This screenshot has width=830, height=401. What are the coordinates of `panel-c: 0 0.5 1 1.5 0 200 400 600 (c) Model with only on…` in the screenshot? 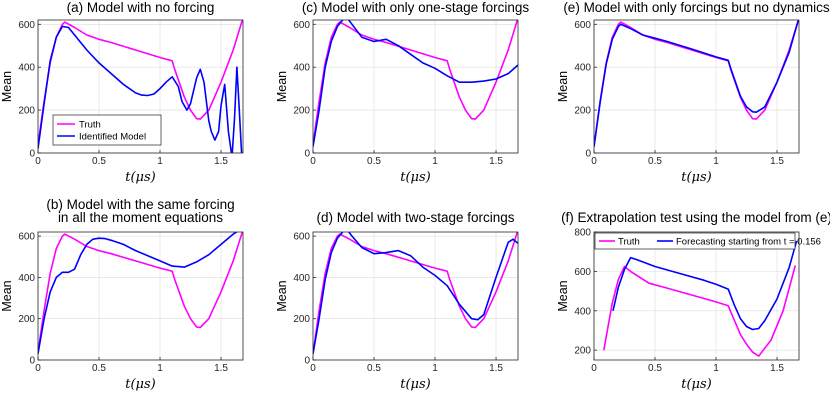 It's located at (402, 92).